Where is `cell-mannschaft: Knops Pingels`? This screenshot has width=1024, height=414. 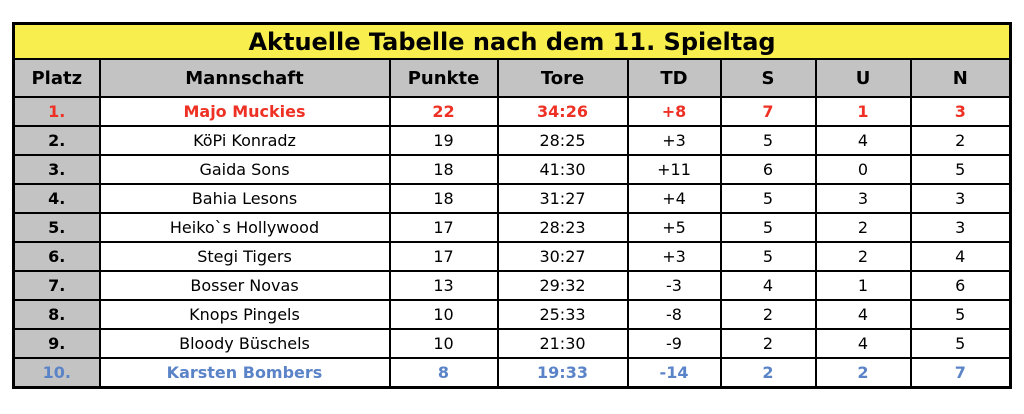 cell-mannschaft: Knops Pingels is located at coordinates (244, 314).